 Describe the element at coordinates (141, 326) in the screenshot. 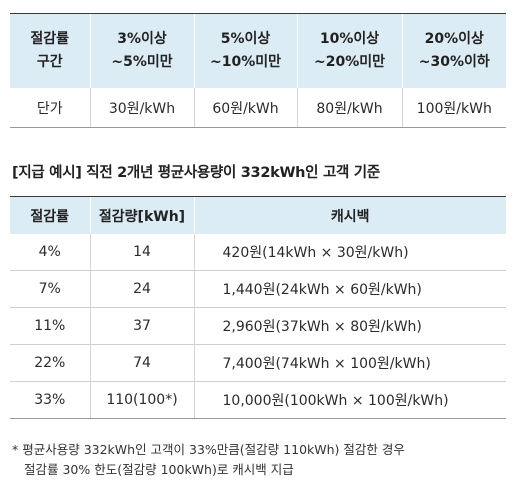

I see `cashback-cell-amount: 37` at that location.